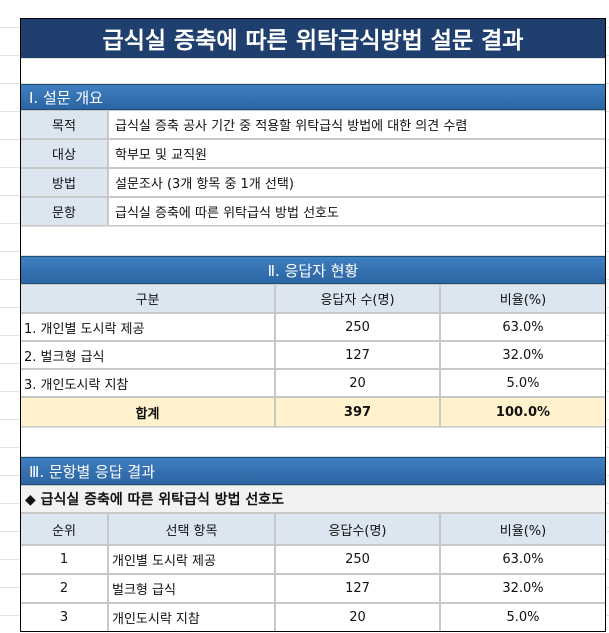  Describe the element at coordinates (313, 471) in the screenshot. I see `section-heading: Ⅲ. 문항별 응답 결과` at that location.